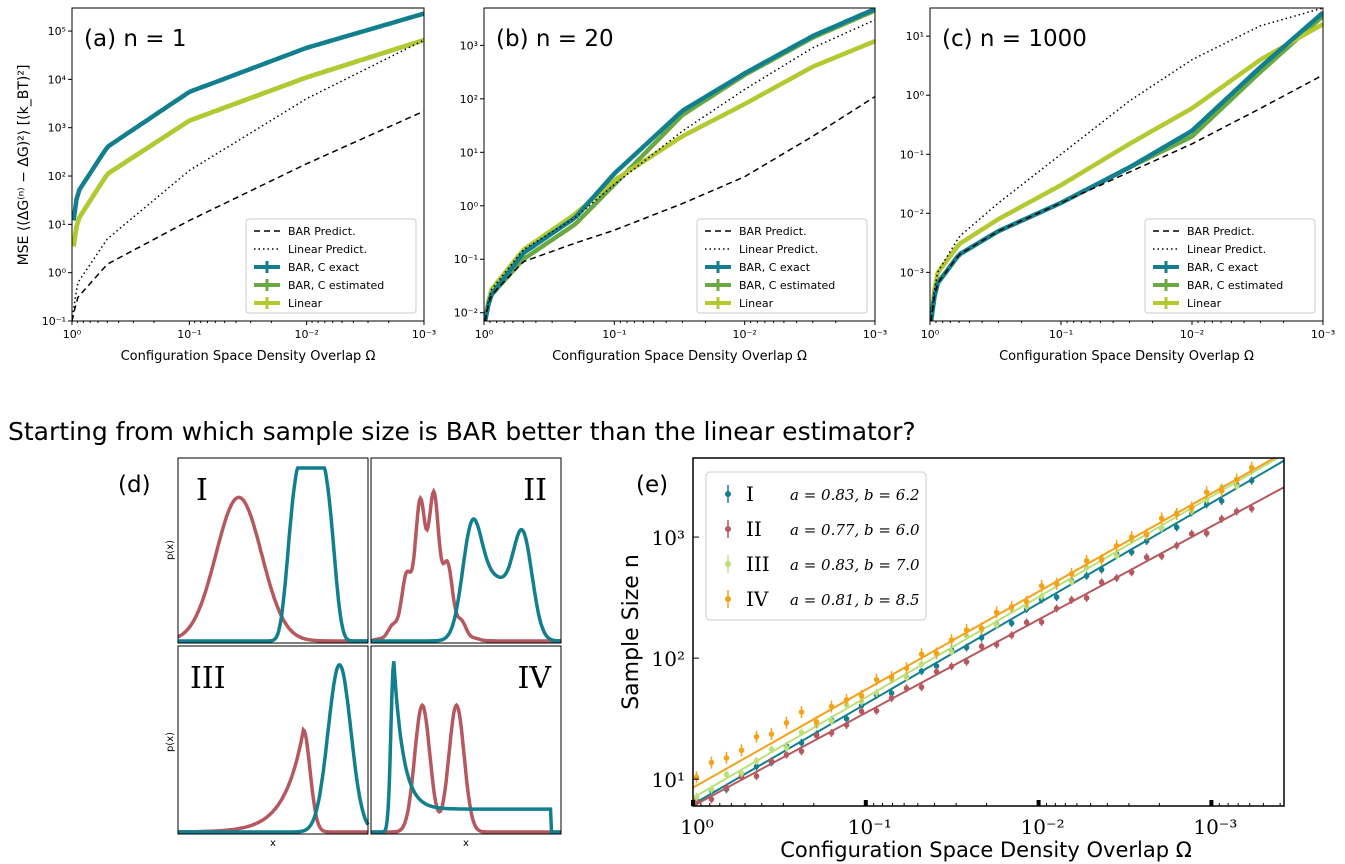  I want to click on y-tick-label: 10⁰, so click(469, 206).